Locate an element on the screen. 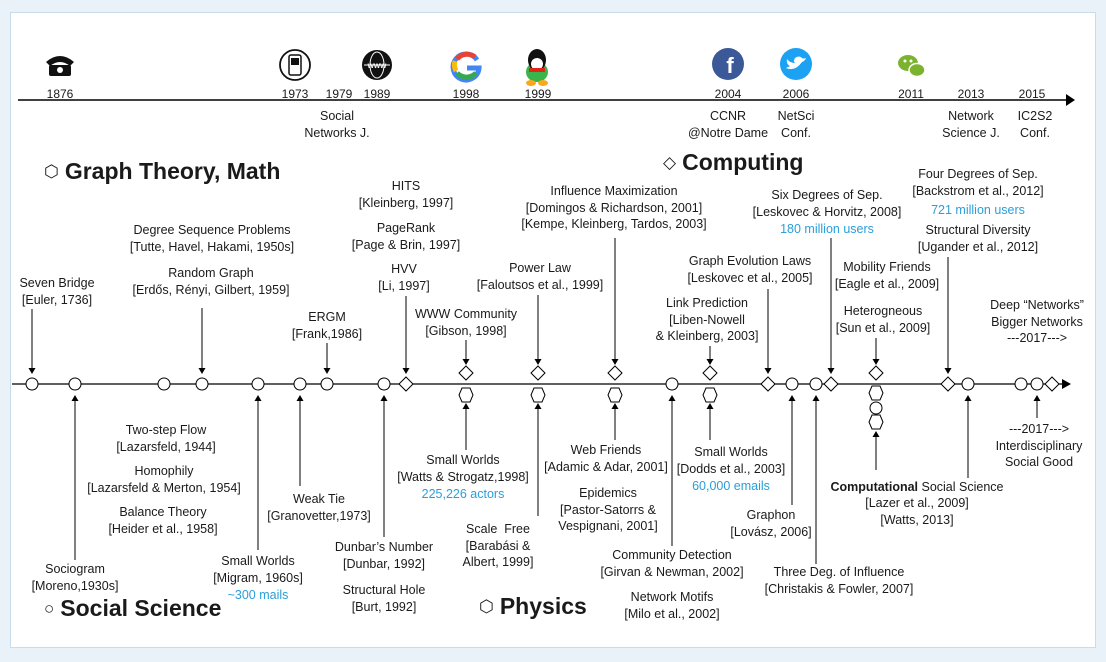 Image resolution: width=1106 pixels, height=662 pixels. node-2009-hex2 is located at coordinates (876, 422).